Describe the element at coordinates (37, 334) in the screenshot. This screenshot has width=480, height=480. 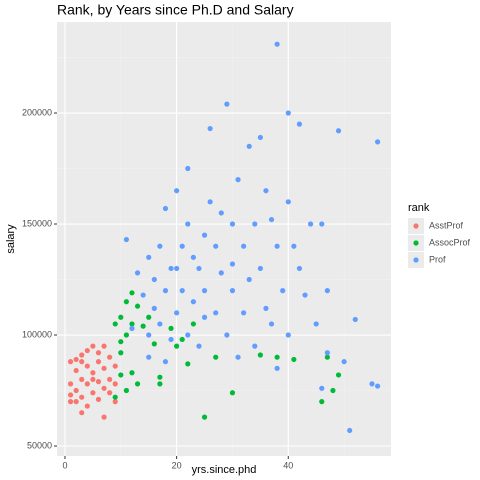
I see `y-tick-label: 100000` at that location.